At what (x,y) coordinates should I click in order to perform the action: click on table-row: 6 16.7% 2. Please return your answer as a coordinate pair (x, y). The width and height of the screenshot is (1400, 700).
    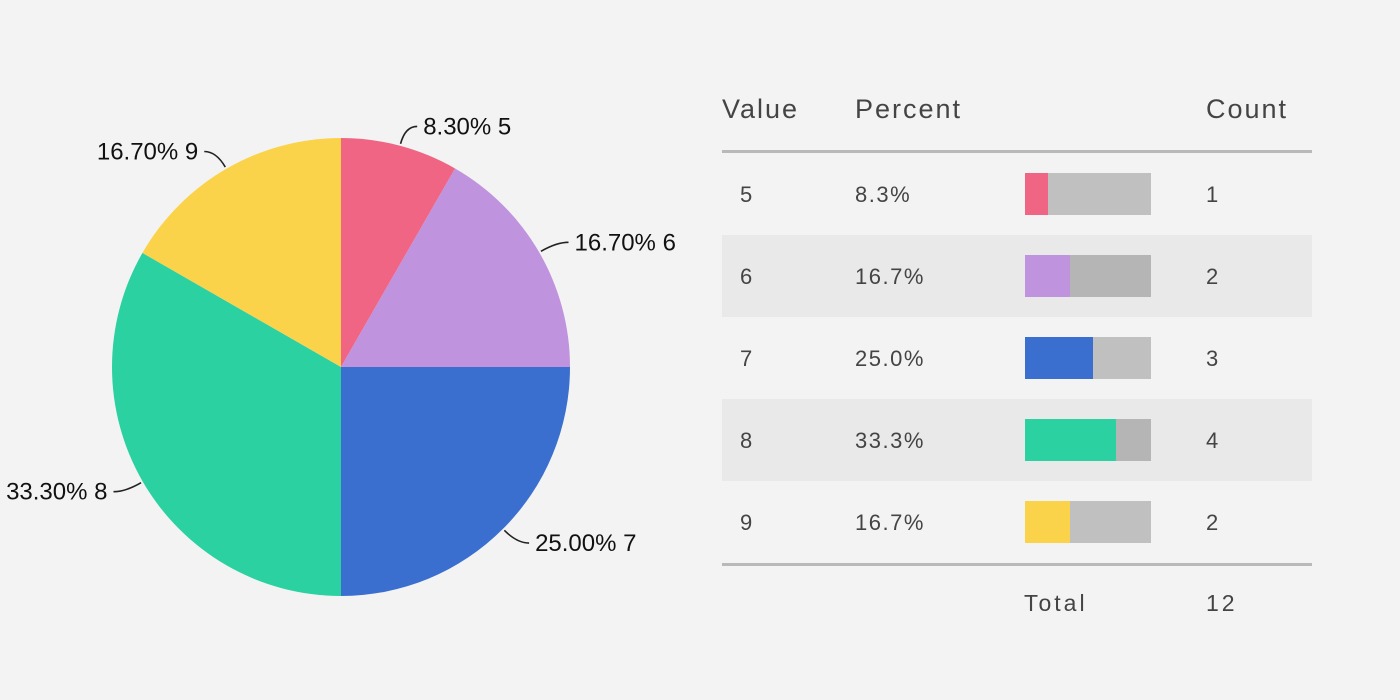
    Looking at the image, I should click on (1017, 276).